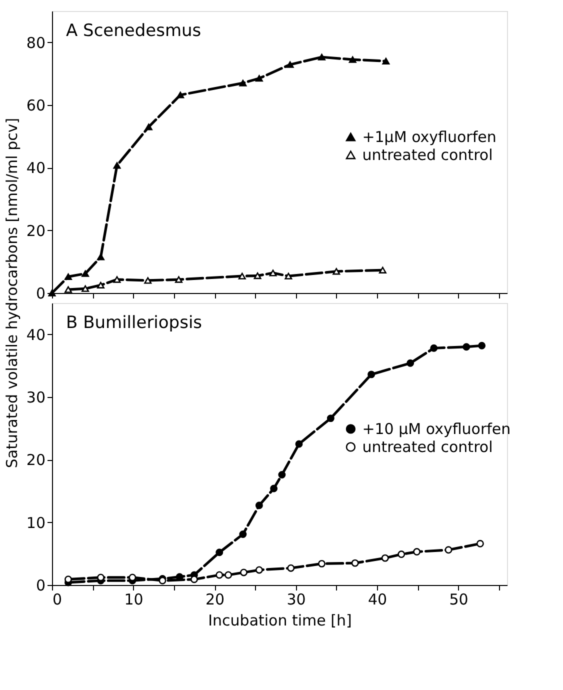  I want to click on x-tick-label: 10, so click(134, 599).